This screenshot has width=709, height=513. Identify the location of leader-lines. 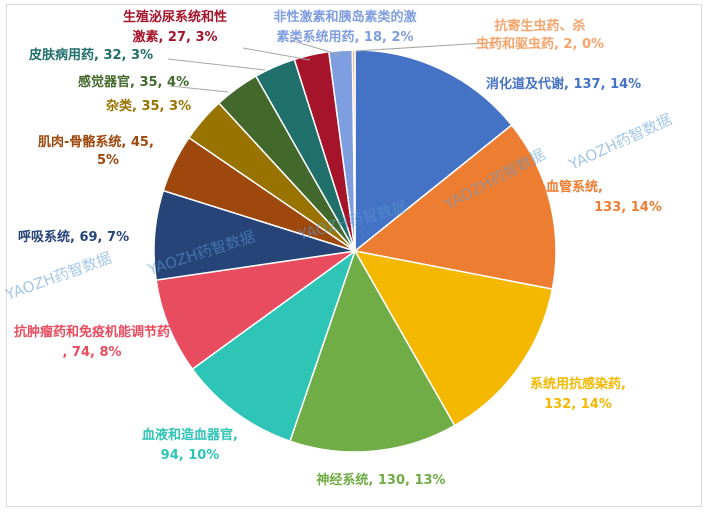
(334, 66).